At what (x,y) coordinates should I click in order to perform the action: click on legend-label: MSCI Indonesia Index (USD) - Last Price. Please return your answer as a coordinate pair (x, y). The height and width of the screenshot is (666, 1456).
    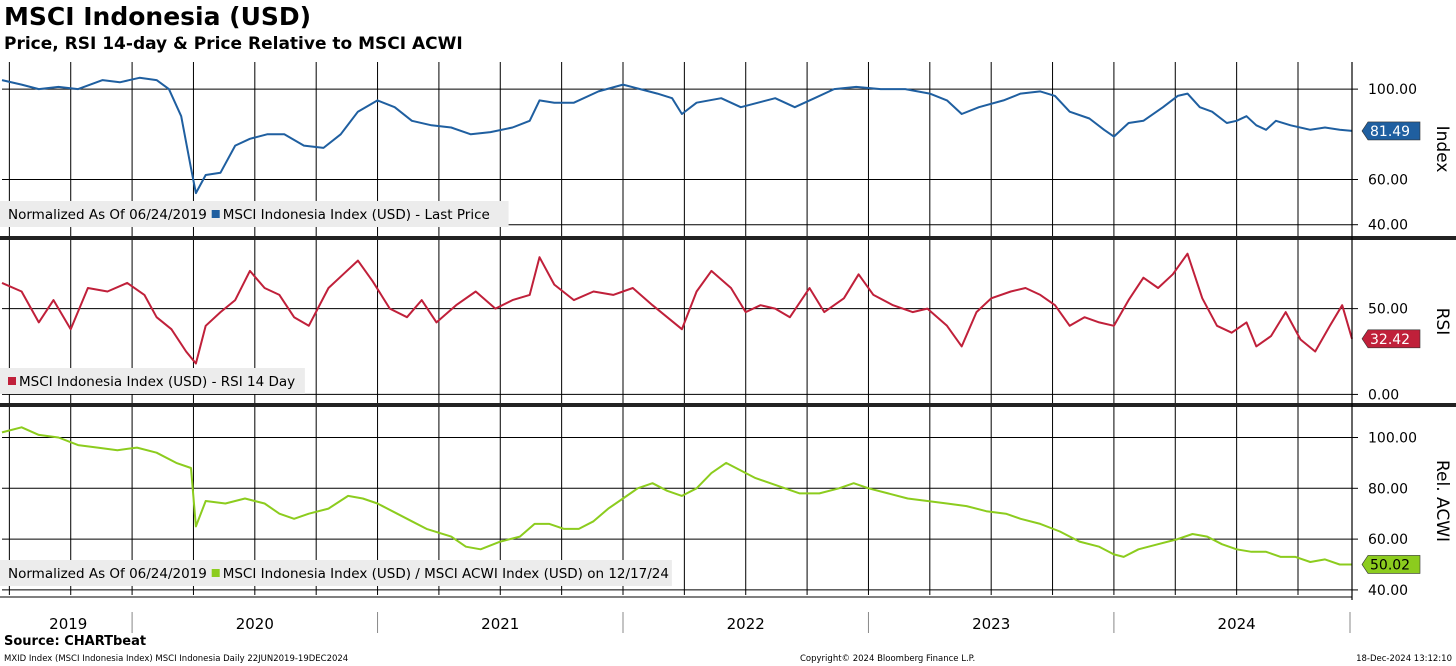
    Looking at the image, I should click on (356, 215).